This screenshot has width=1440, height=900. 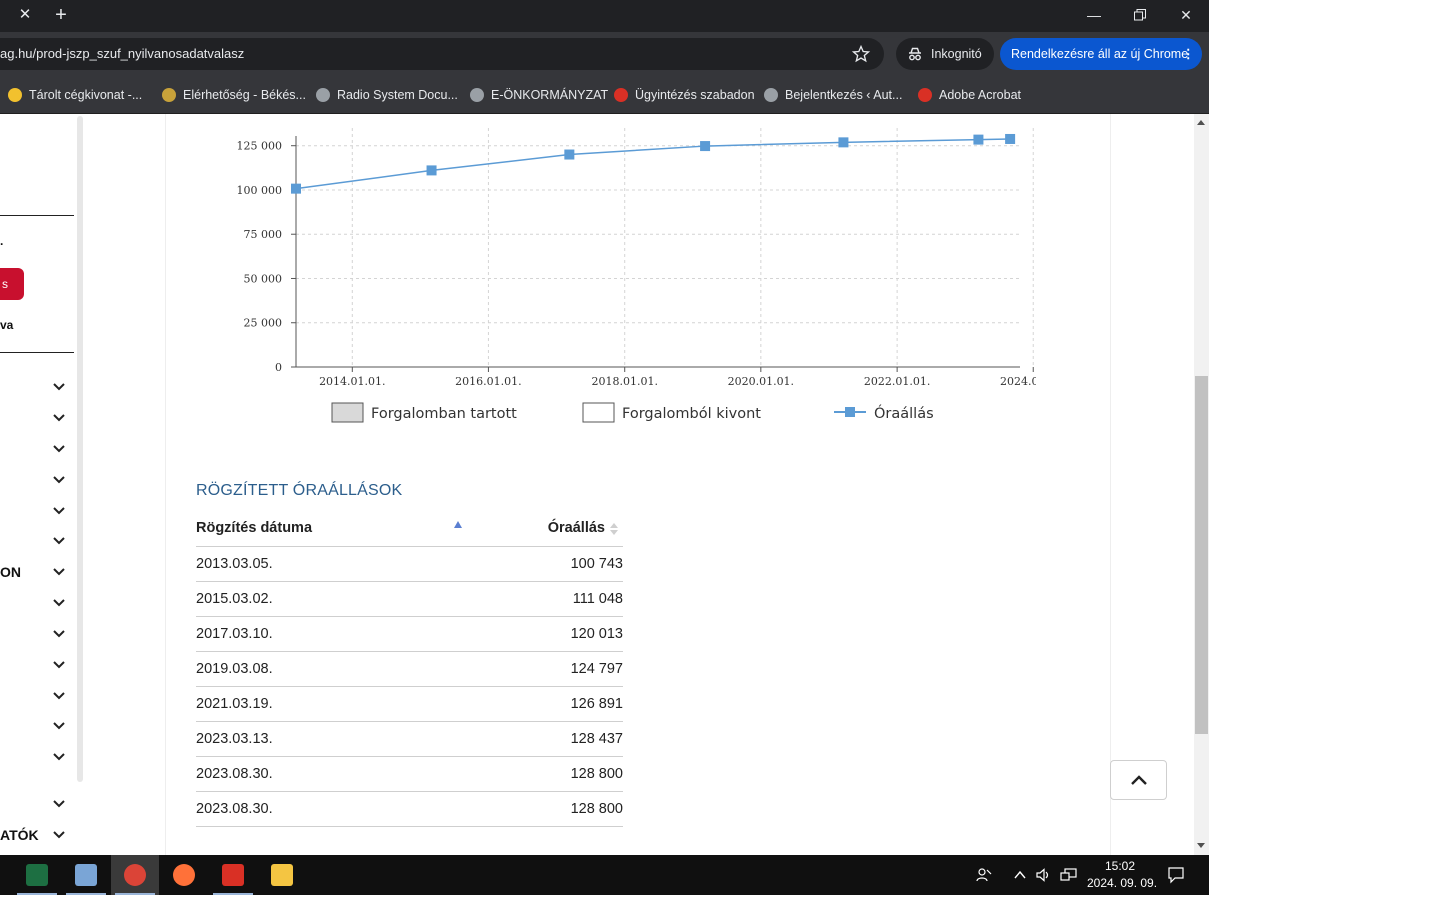 I want to click on sidebar-red-button: s, so click(x=12, y=284).